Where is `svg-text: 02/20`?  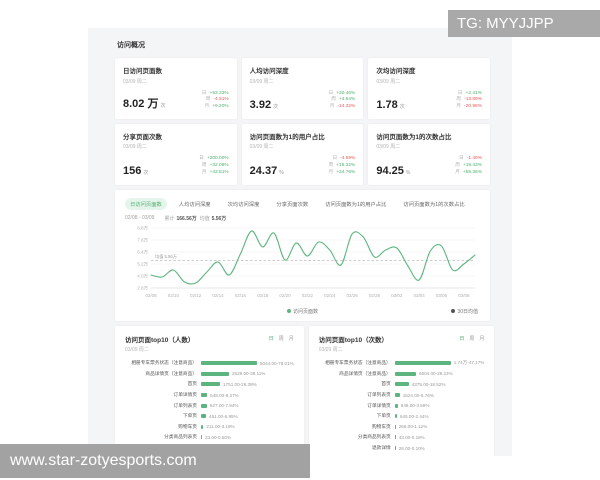
svg-text: 02/20 is located at coordinates (285, 295).